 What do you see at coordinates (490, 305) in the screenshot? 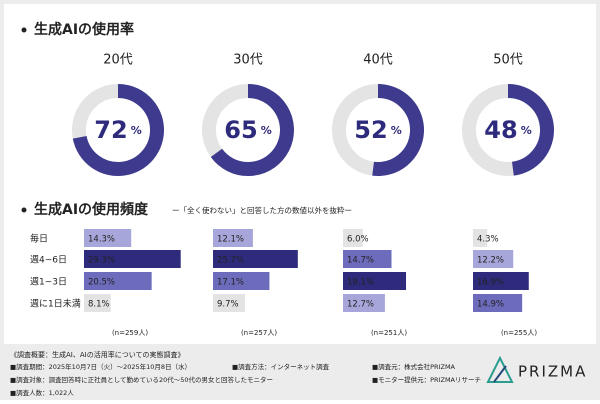
I see `value-label: 14.9%` at bounding box center [490, 305].